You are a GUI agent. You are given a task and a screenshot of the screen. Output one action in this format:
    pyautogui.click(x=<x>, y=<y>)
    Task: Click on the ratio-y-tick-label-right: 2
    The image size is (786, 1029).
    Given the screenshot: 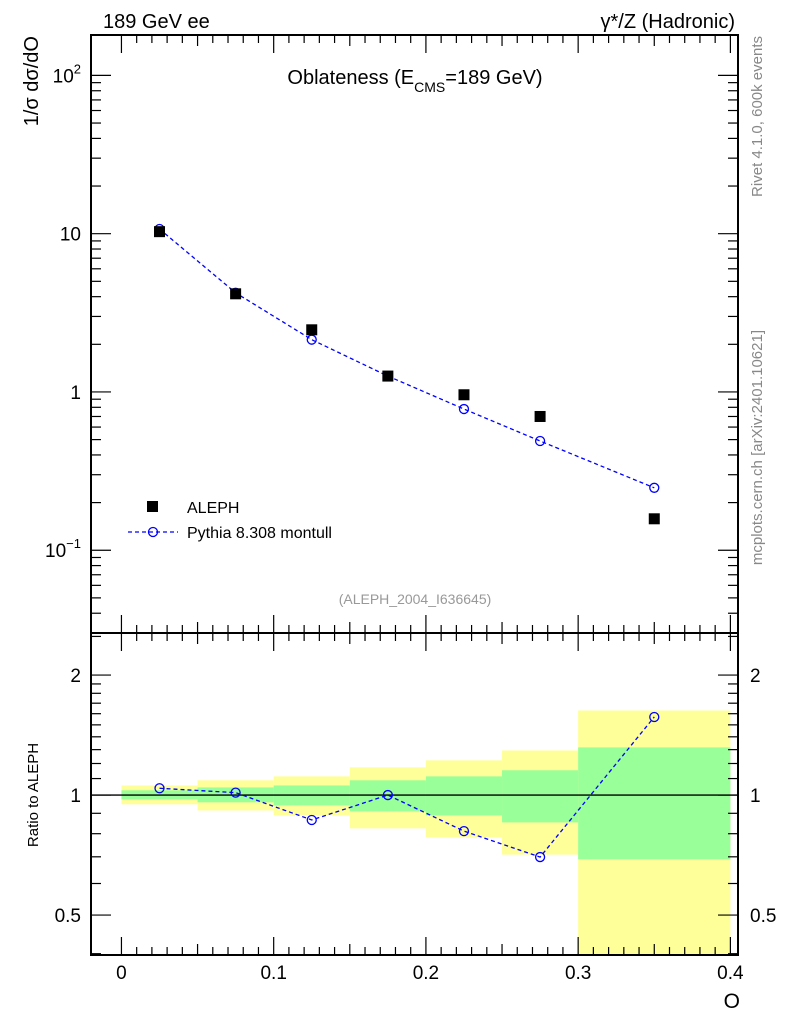 What is the action you would take?
    pyautogui.click(x=755, y=676)
    